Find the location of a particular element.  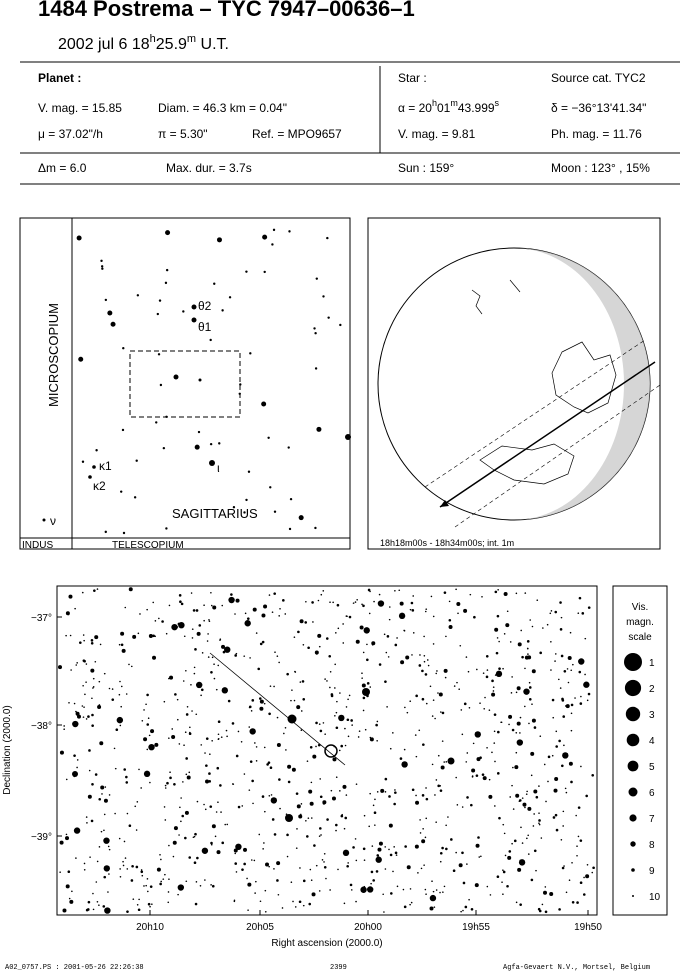

info-lines is located at coordinates (350, 123).